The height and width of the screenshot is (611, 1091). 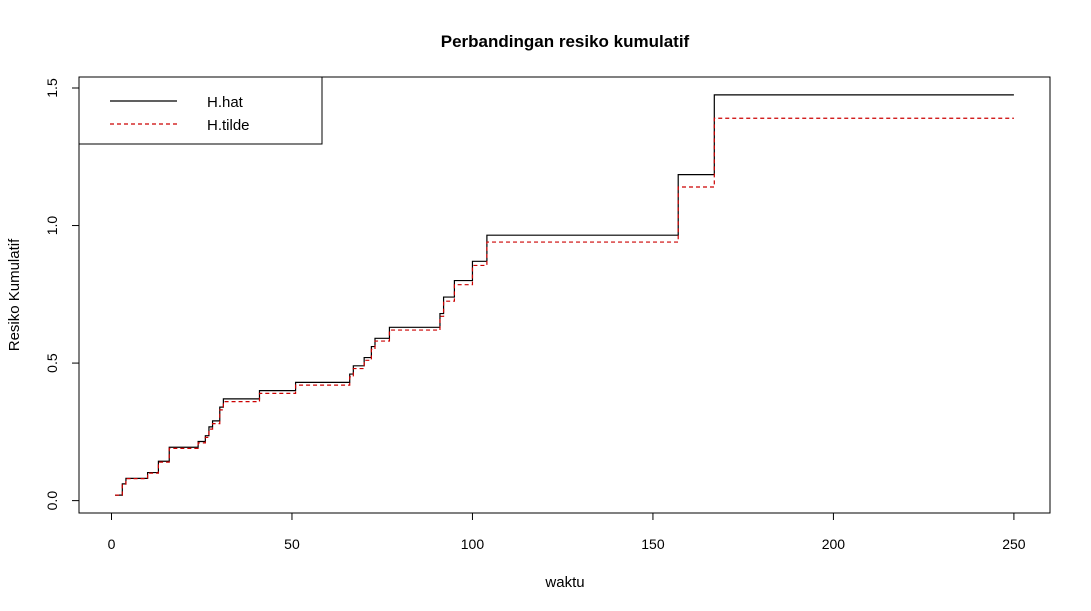 I want to click on legend-box, so click(x=200, y=110).